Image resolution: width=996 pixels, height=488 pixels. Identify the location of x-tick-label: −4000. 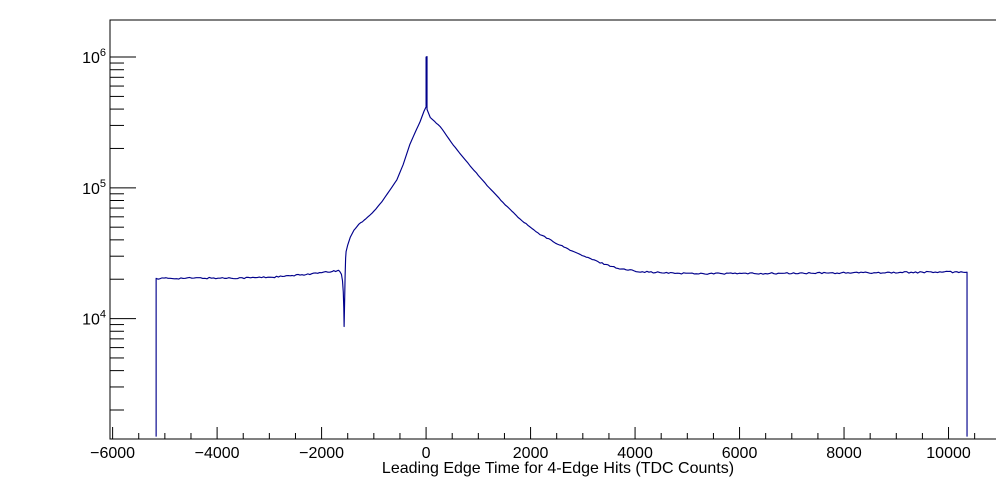
(217, 453).